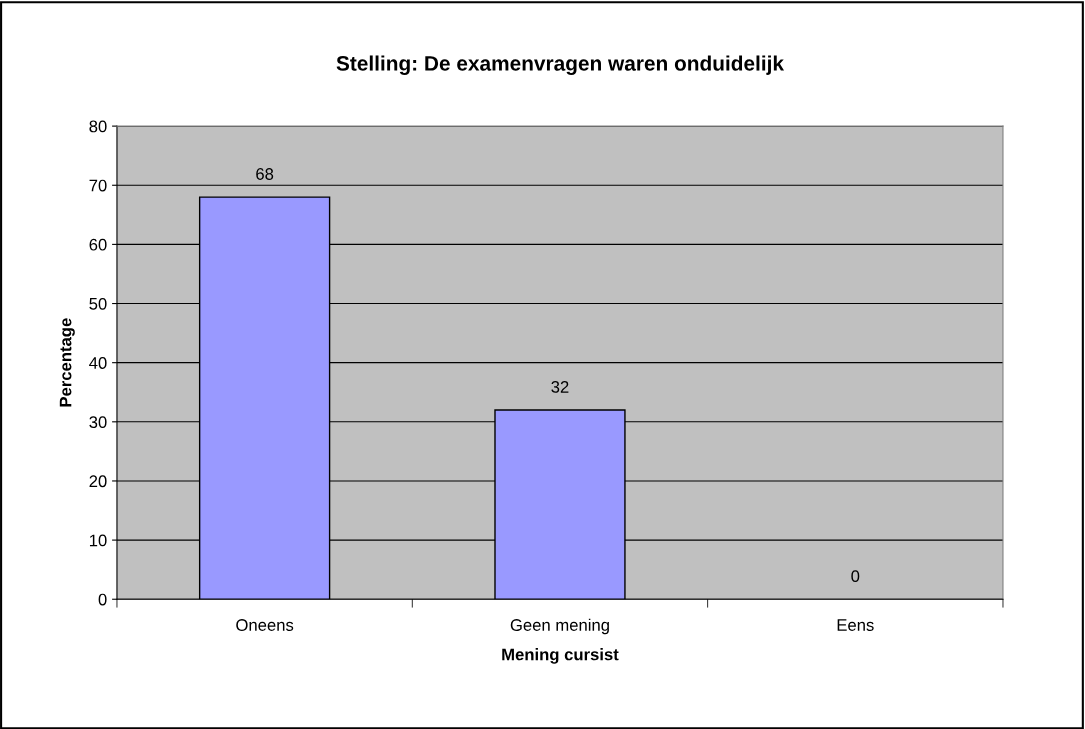 The height and width of the screenshot is (729, 1085). I want to click on y-axis-title: Percentage, so click(67, 362).